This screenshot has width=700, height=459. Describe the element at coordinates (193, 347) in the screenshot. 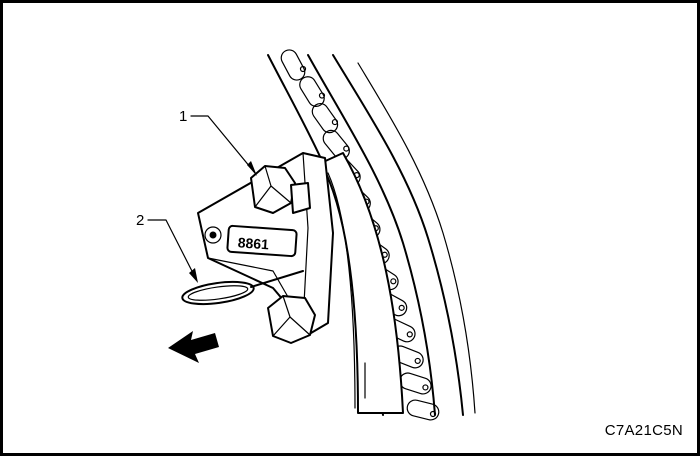

I see `pull-direction-arrow` at that location.